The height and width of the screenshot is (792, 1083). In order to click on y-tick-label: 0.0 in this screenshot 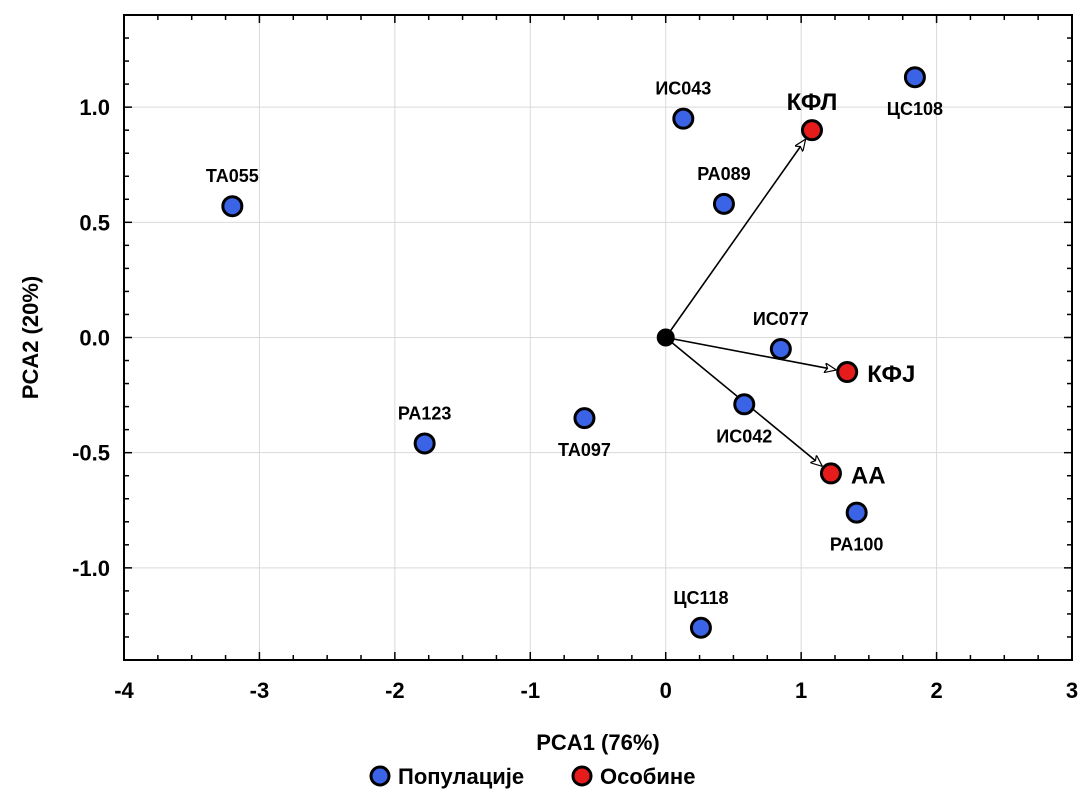, I will do `click(94, 338)`.